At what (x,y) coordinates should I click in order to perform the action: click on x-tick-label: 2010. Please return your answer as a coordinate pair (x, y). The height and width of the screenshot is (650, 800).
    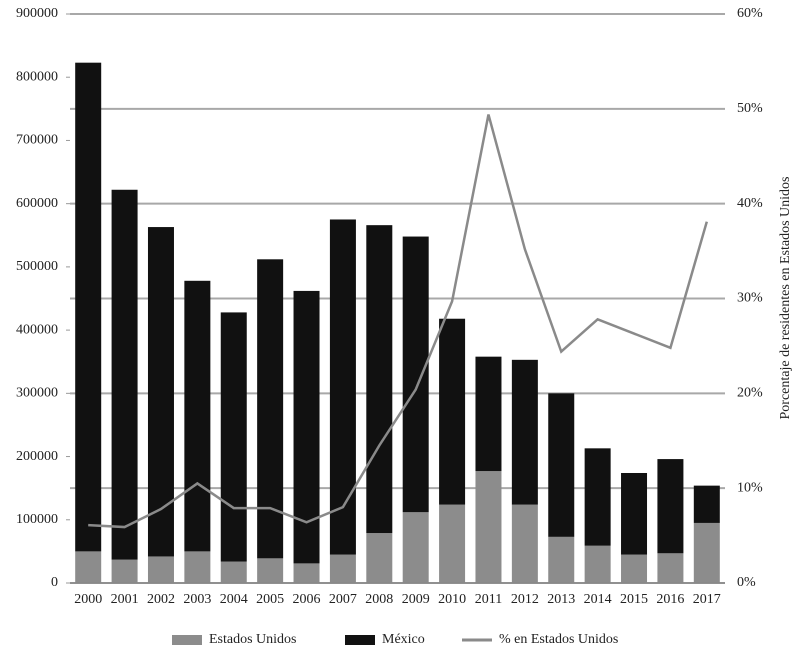
    Looking at the image, I should click on (452, 599).